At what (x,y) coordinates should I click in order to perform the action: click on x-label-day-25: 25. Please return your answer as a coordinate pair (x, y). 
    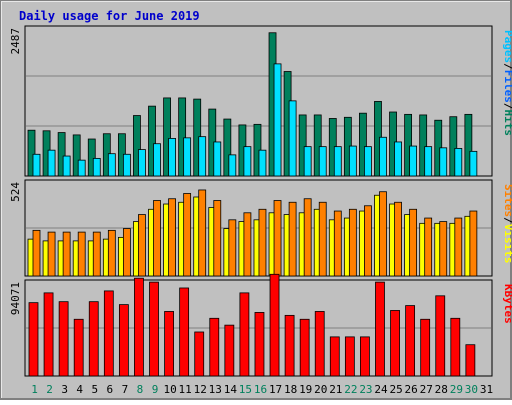
    Looking at the image, I should click on (395, 389).